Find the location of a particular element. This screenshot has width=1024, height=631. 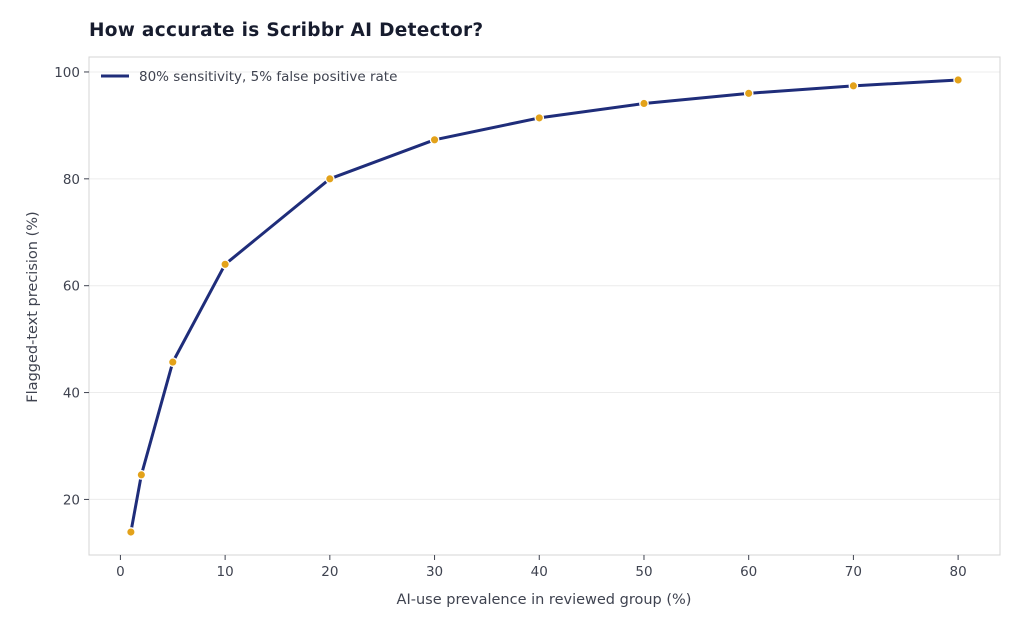

x-axis-label: AI-use prevalence in reviewed group (%) is located at coordinates (544, 600).